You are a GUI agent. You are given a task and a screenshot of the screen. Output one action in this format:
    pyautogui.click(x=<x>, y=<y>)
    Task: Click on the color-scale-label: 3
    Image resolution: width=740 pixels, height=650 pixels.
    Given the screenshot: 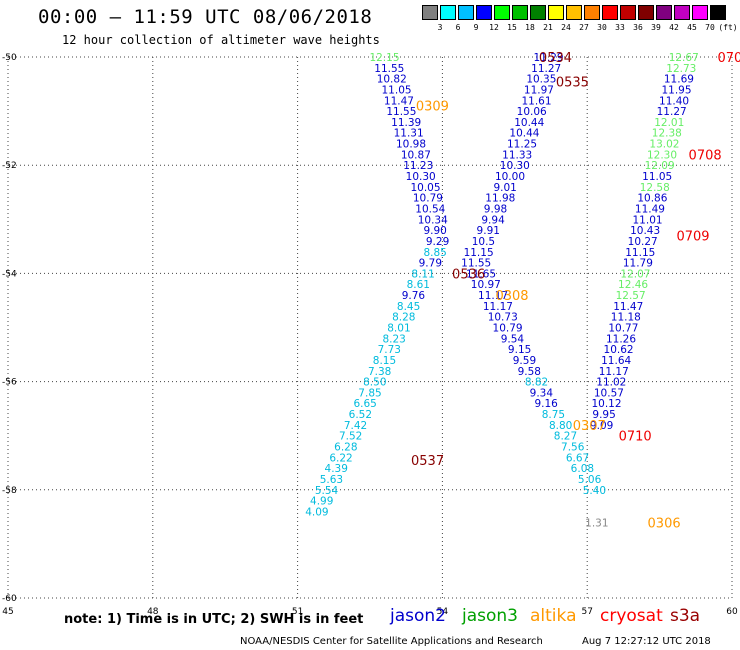 What is the action you would take?
    pyautogui.click(x=440, y=27)
    